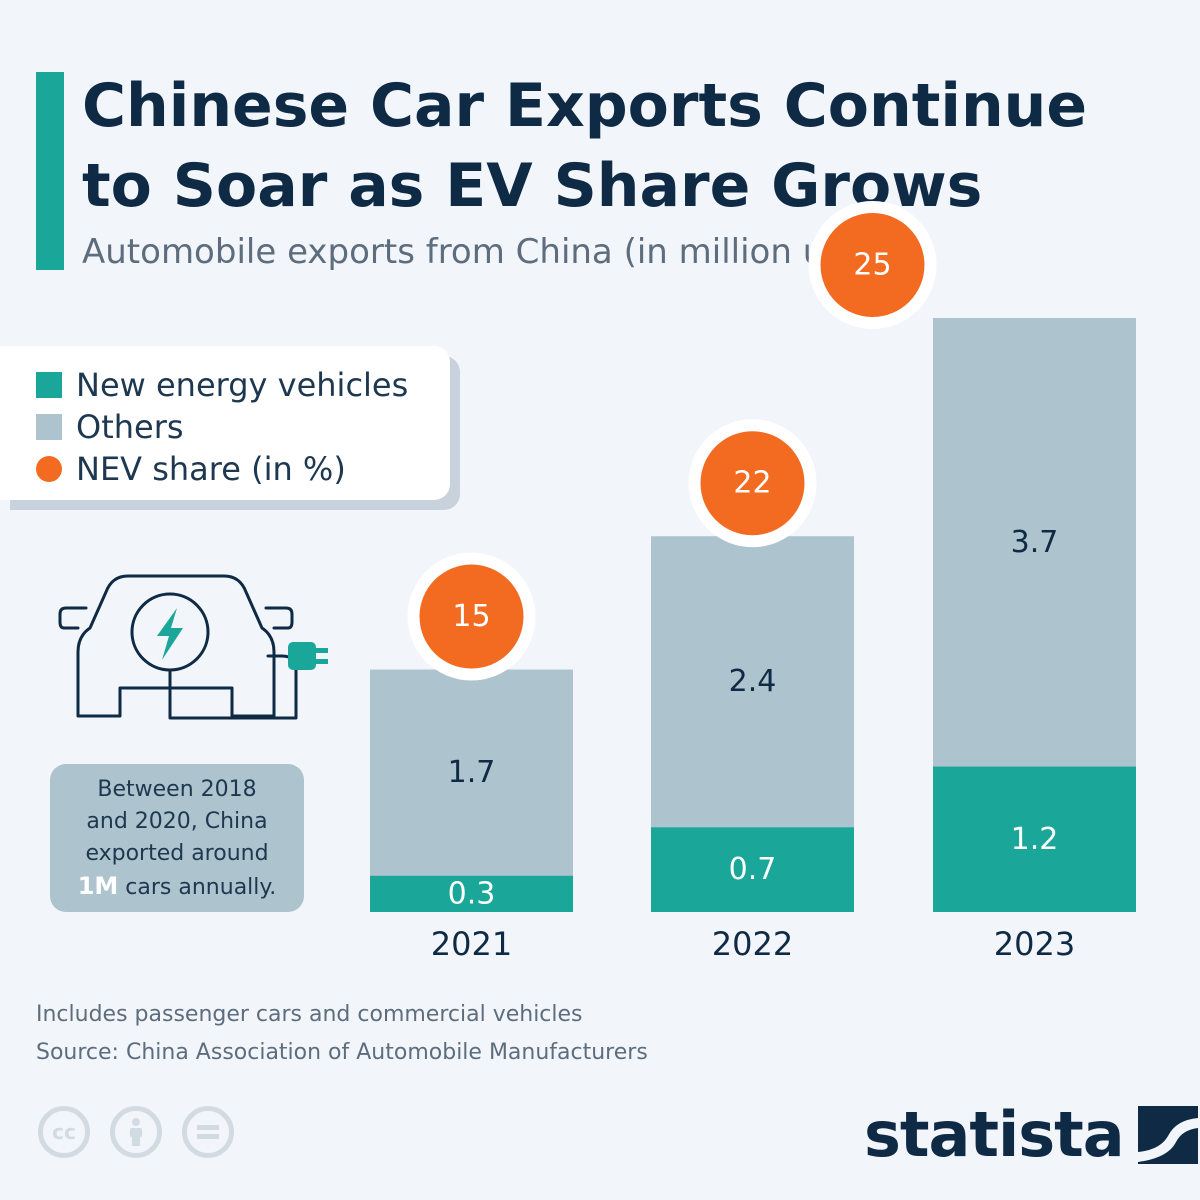 The height and width of the screenshot is (1200, 1200). I want to click on label-others-2021: 1.7, so click(472, 772).